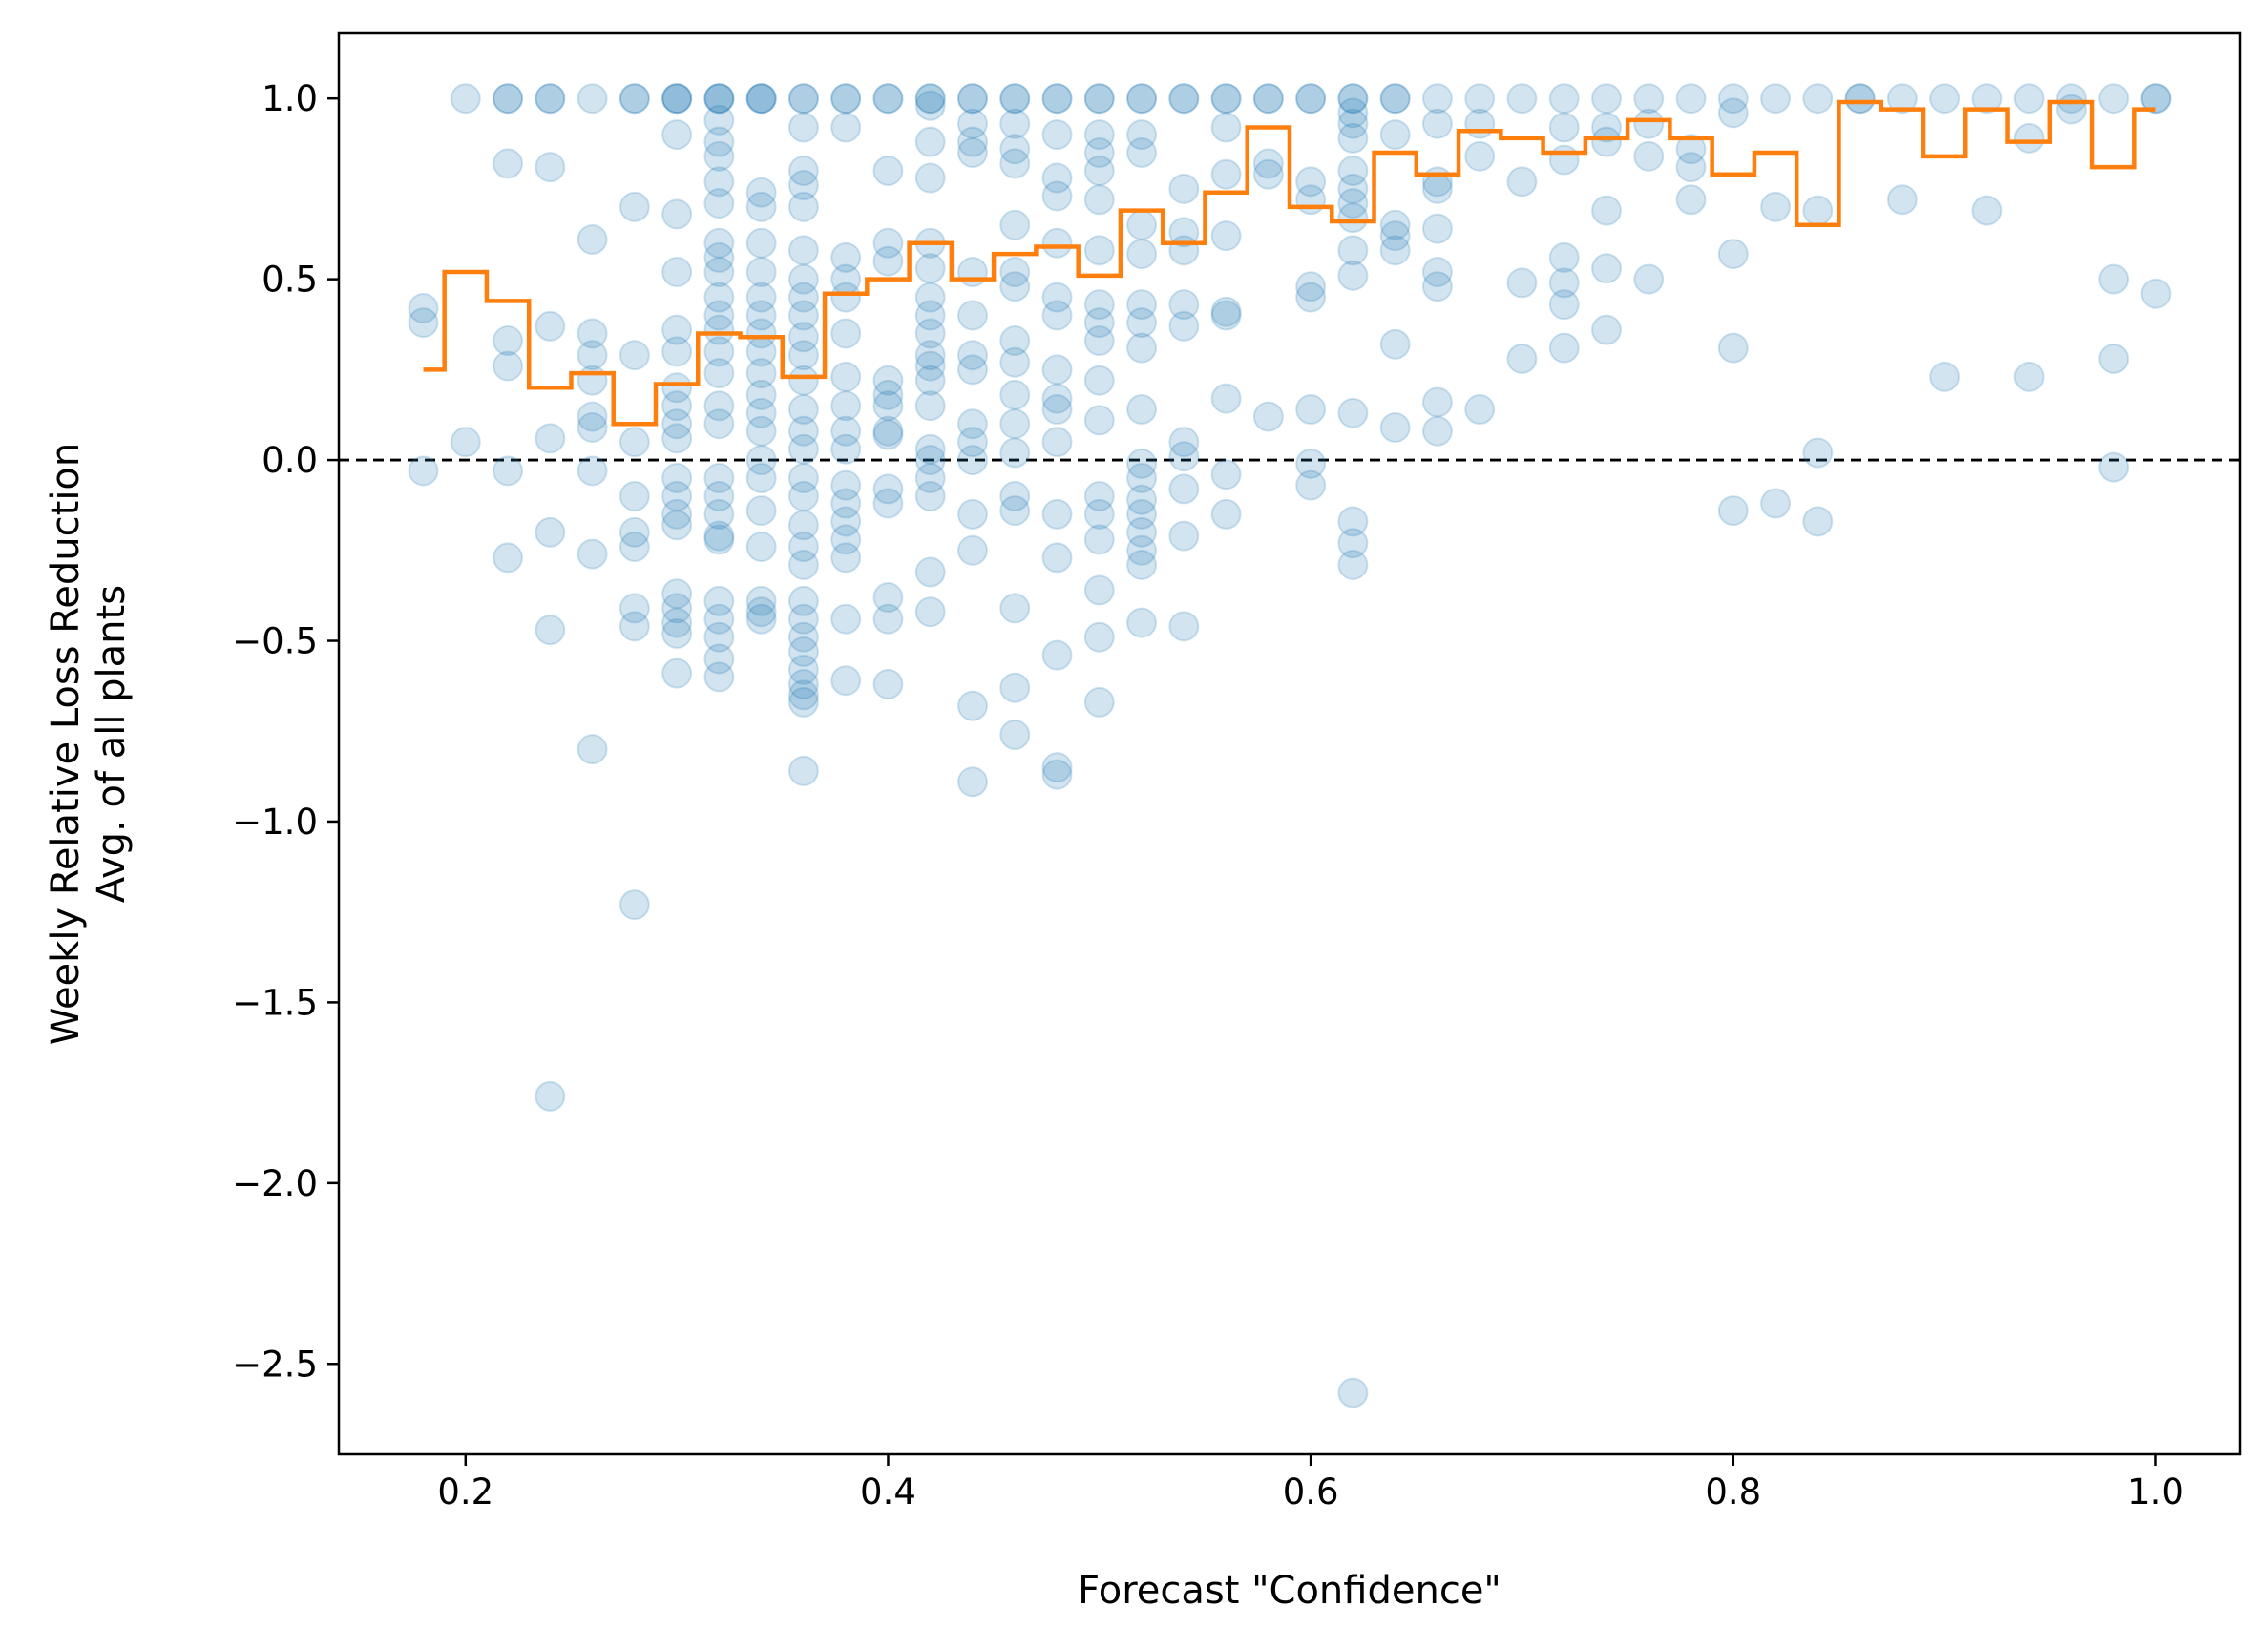 The image size is (2268, 1648). Describe the element at coordinates (1733, 1491) in the screenshot. I see `x-tick-label: 0.8` at that location.